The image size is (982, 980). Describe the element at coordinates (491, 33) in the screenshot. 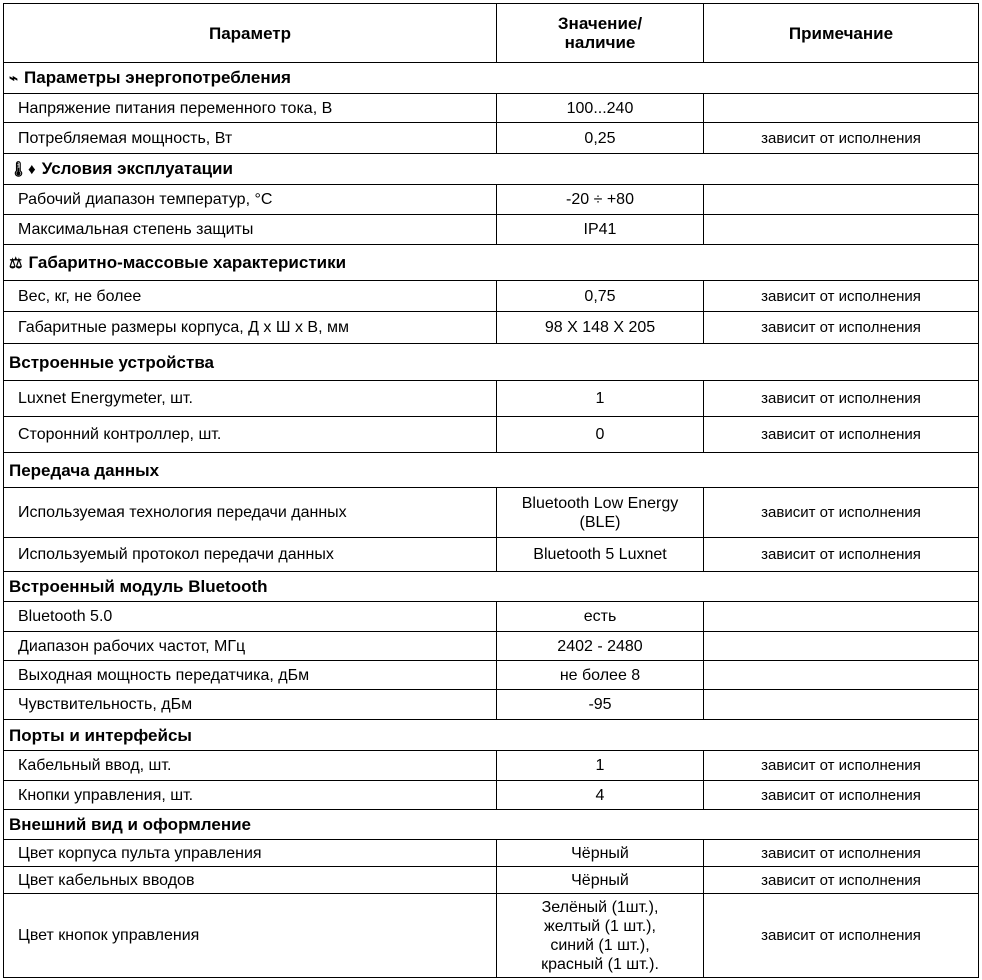

I see `header-row: Параметр Значение/ наличие Примечание` at that location.